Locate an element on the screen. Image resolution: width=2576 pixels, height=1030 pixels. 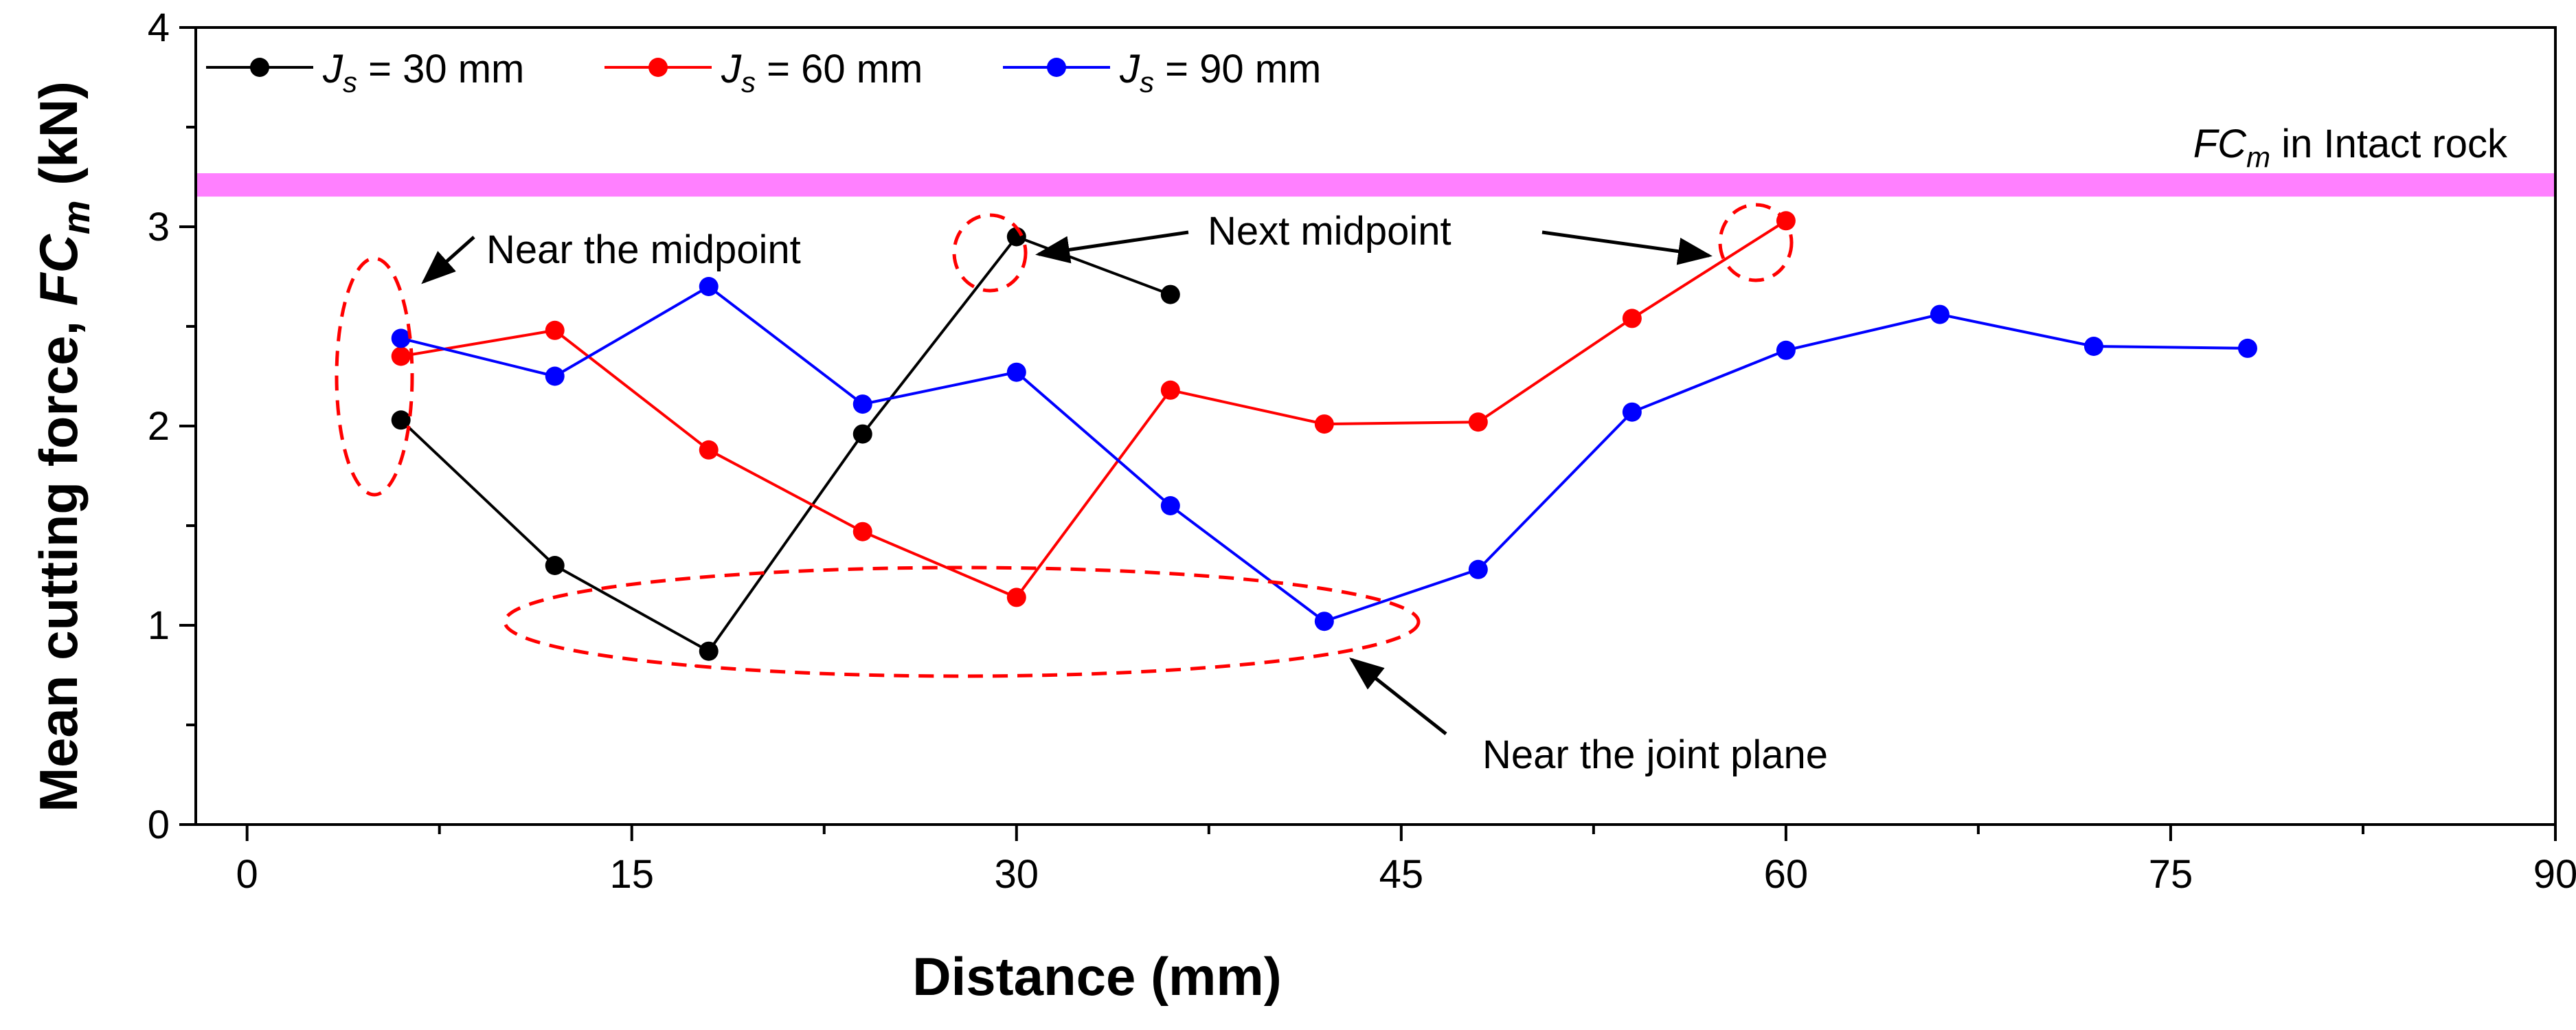
legend-item-js60: Js = 60 mm is located at coordinates (764, 72).